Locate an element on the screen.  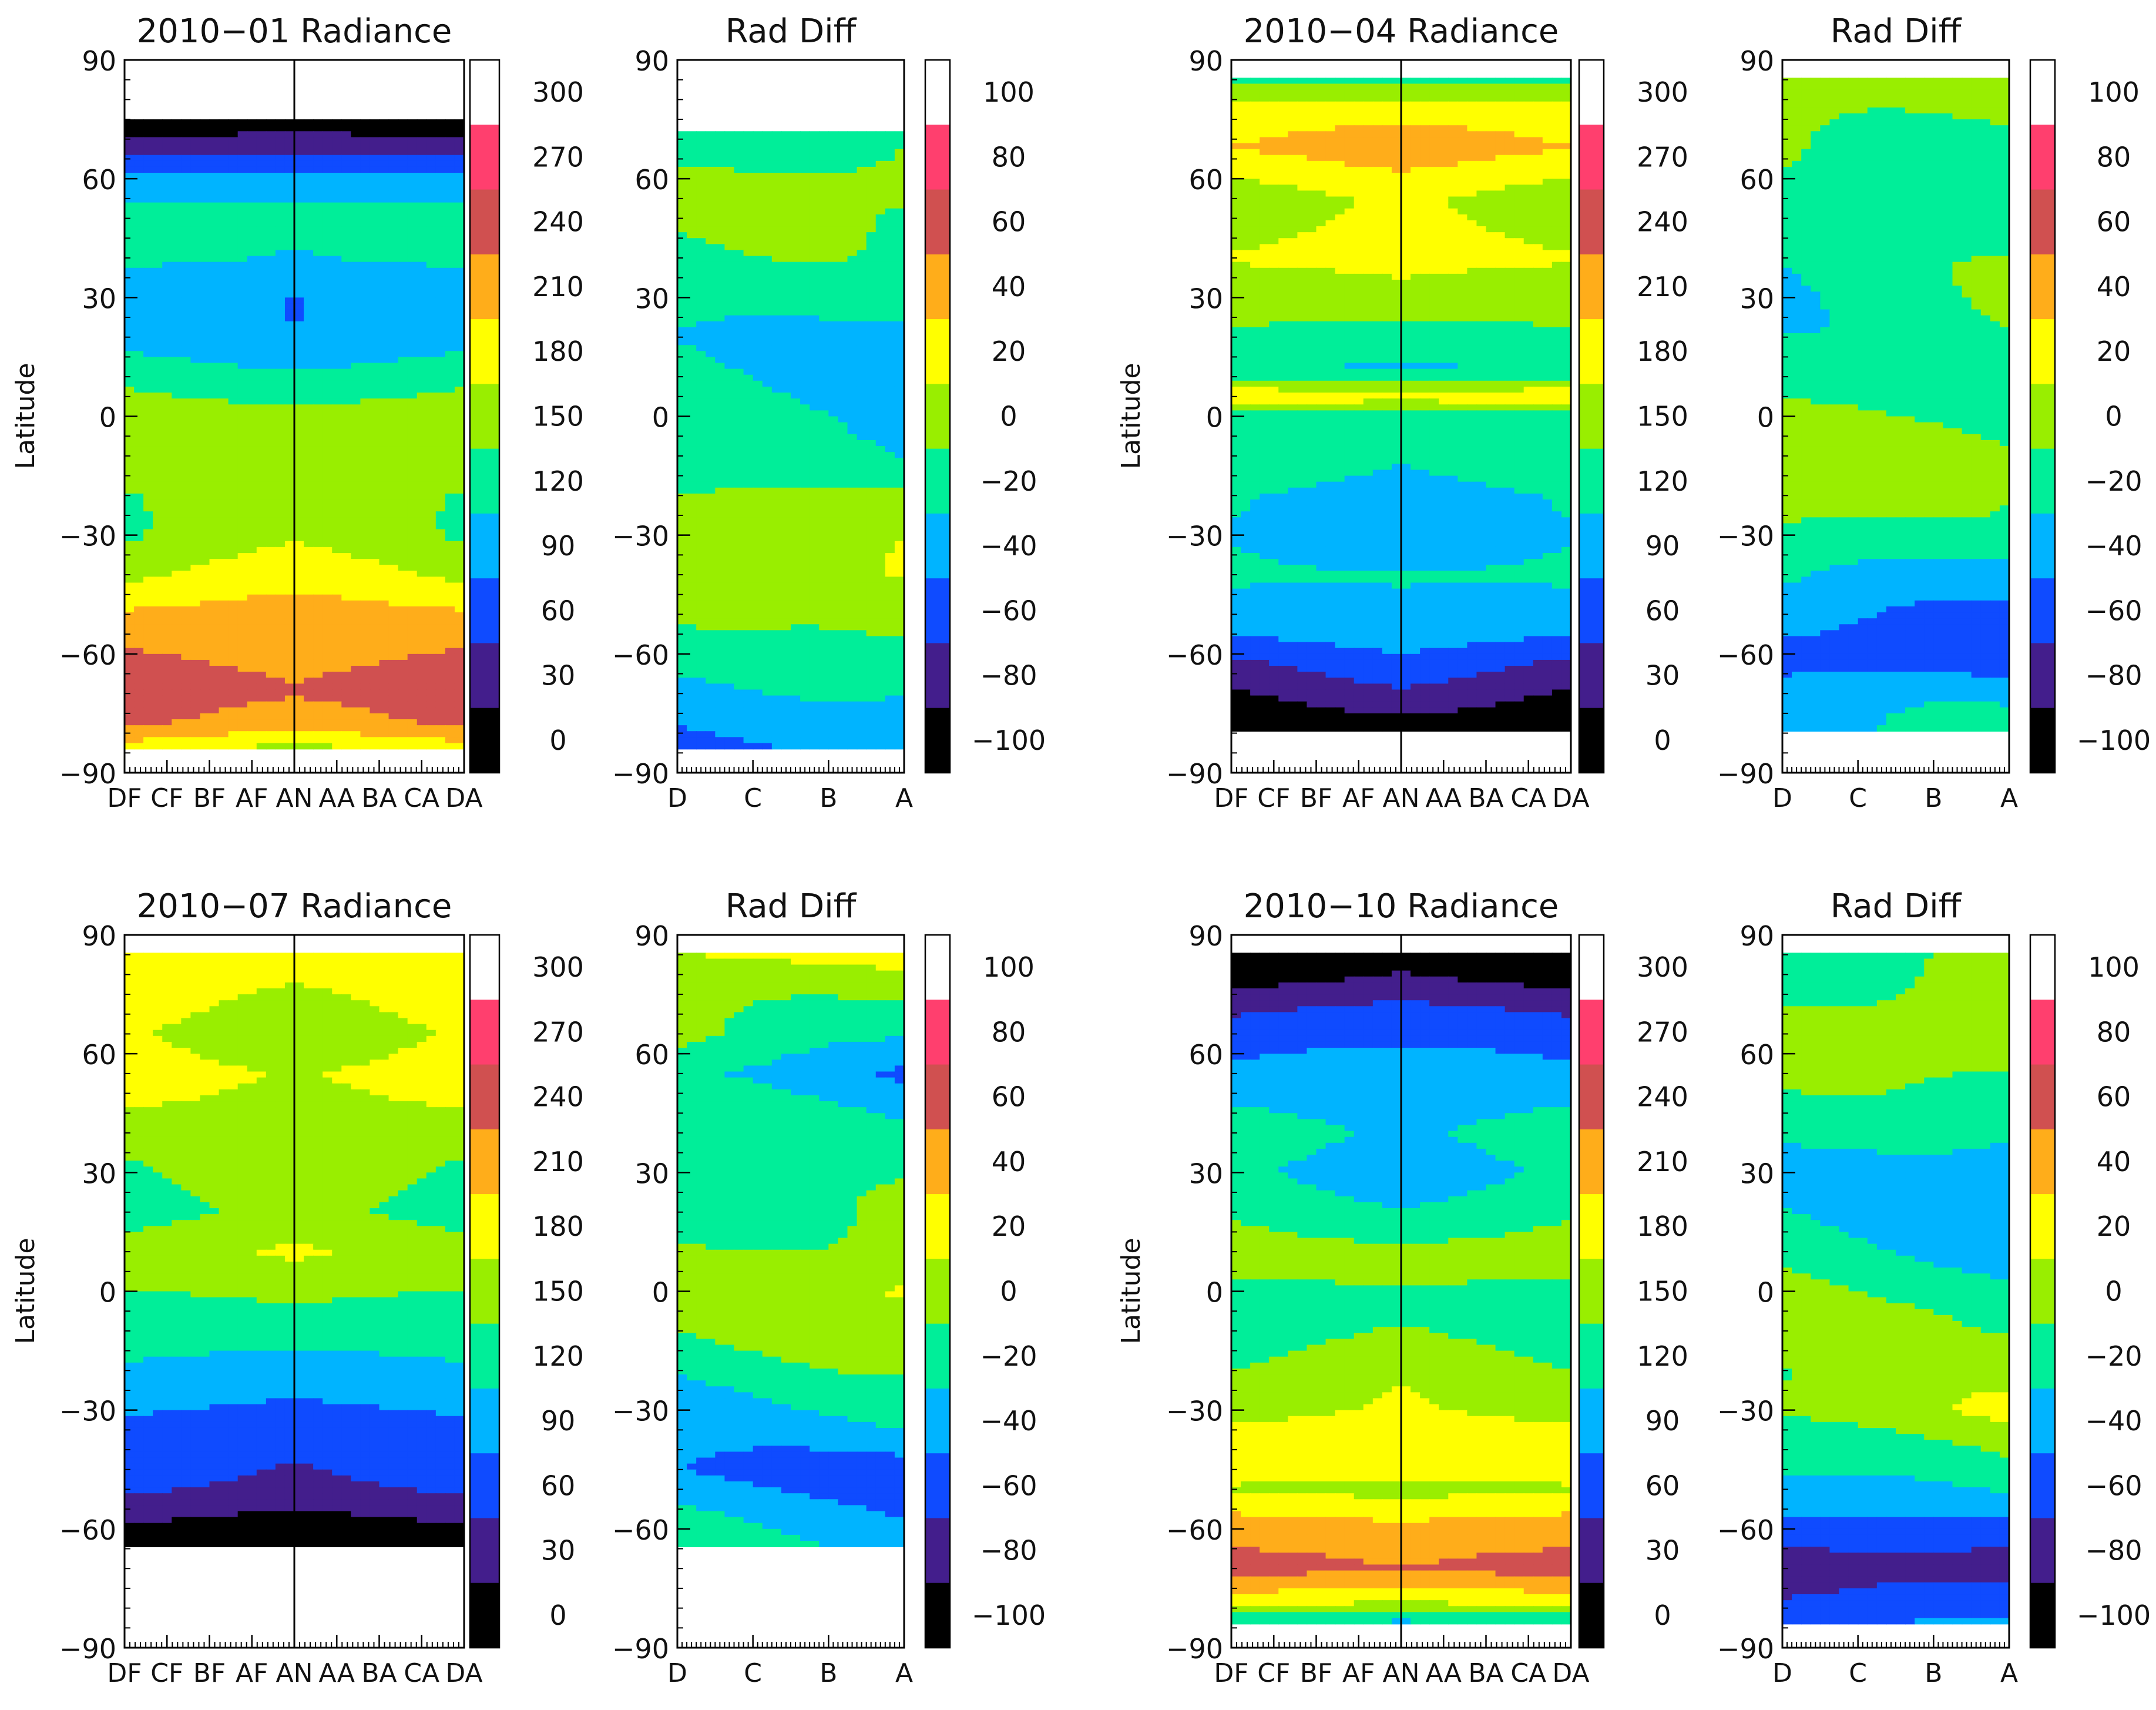
colorbar-tick-label: 270 is located at coordinates (558, 157).